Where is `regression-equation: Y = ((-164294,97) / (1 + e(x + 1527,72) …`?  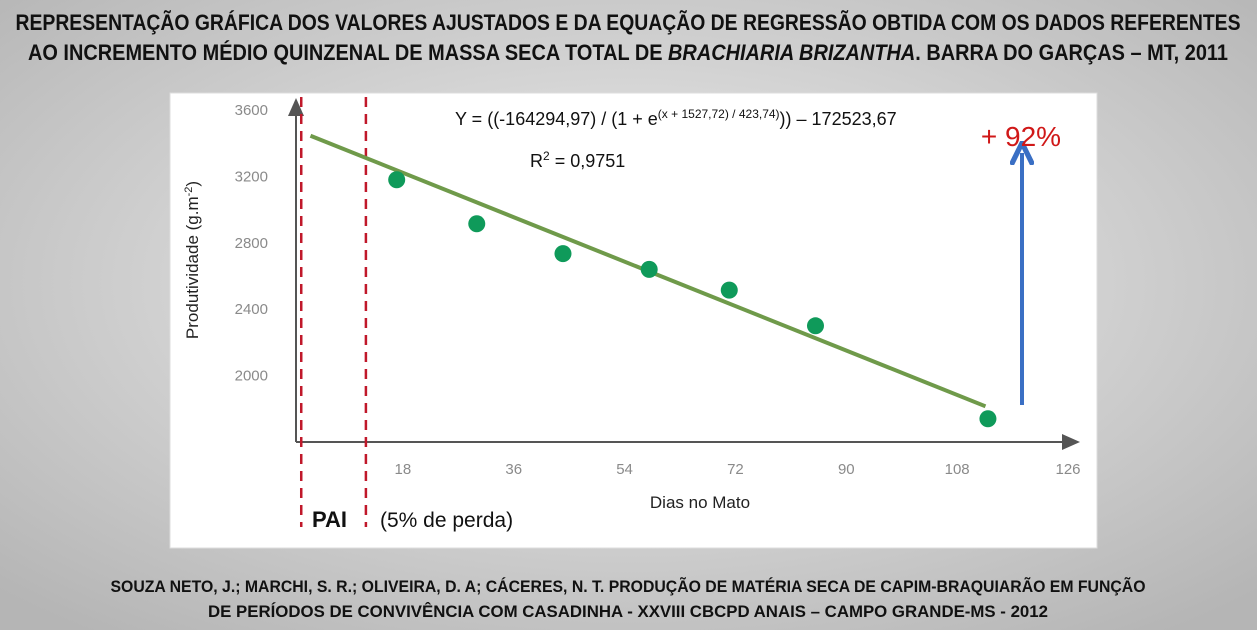
regression-equation: Y = ((-164294,97) / (1 + e(x + 1527,72) … is located at coordinates (676, 118).